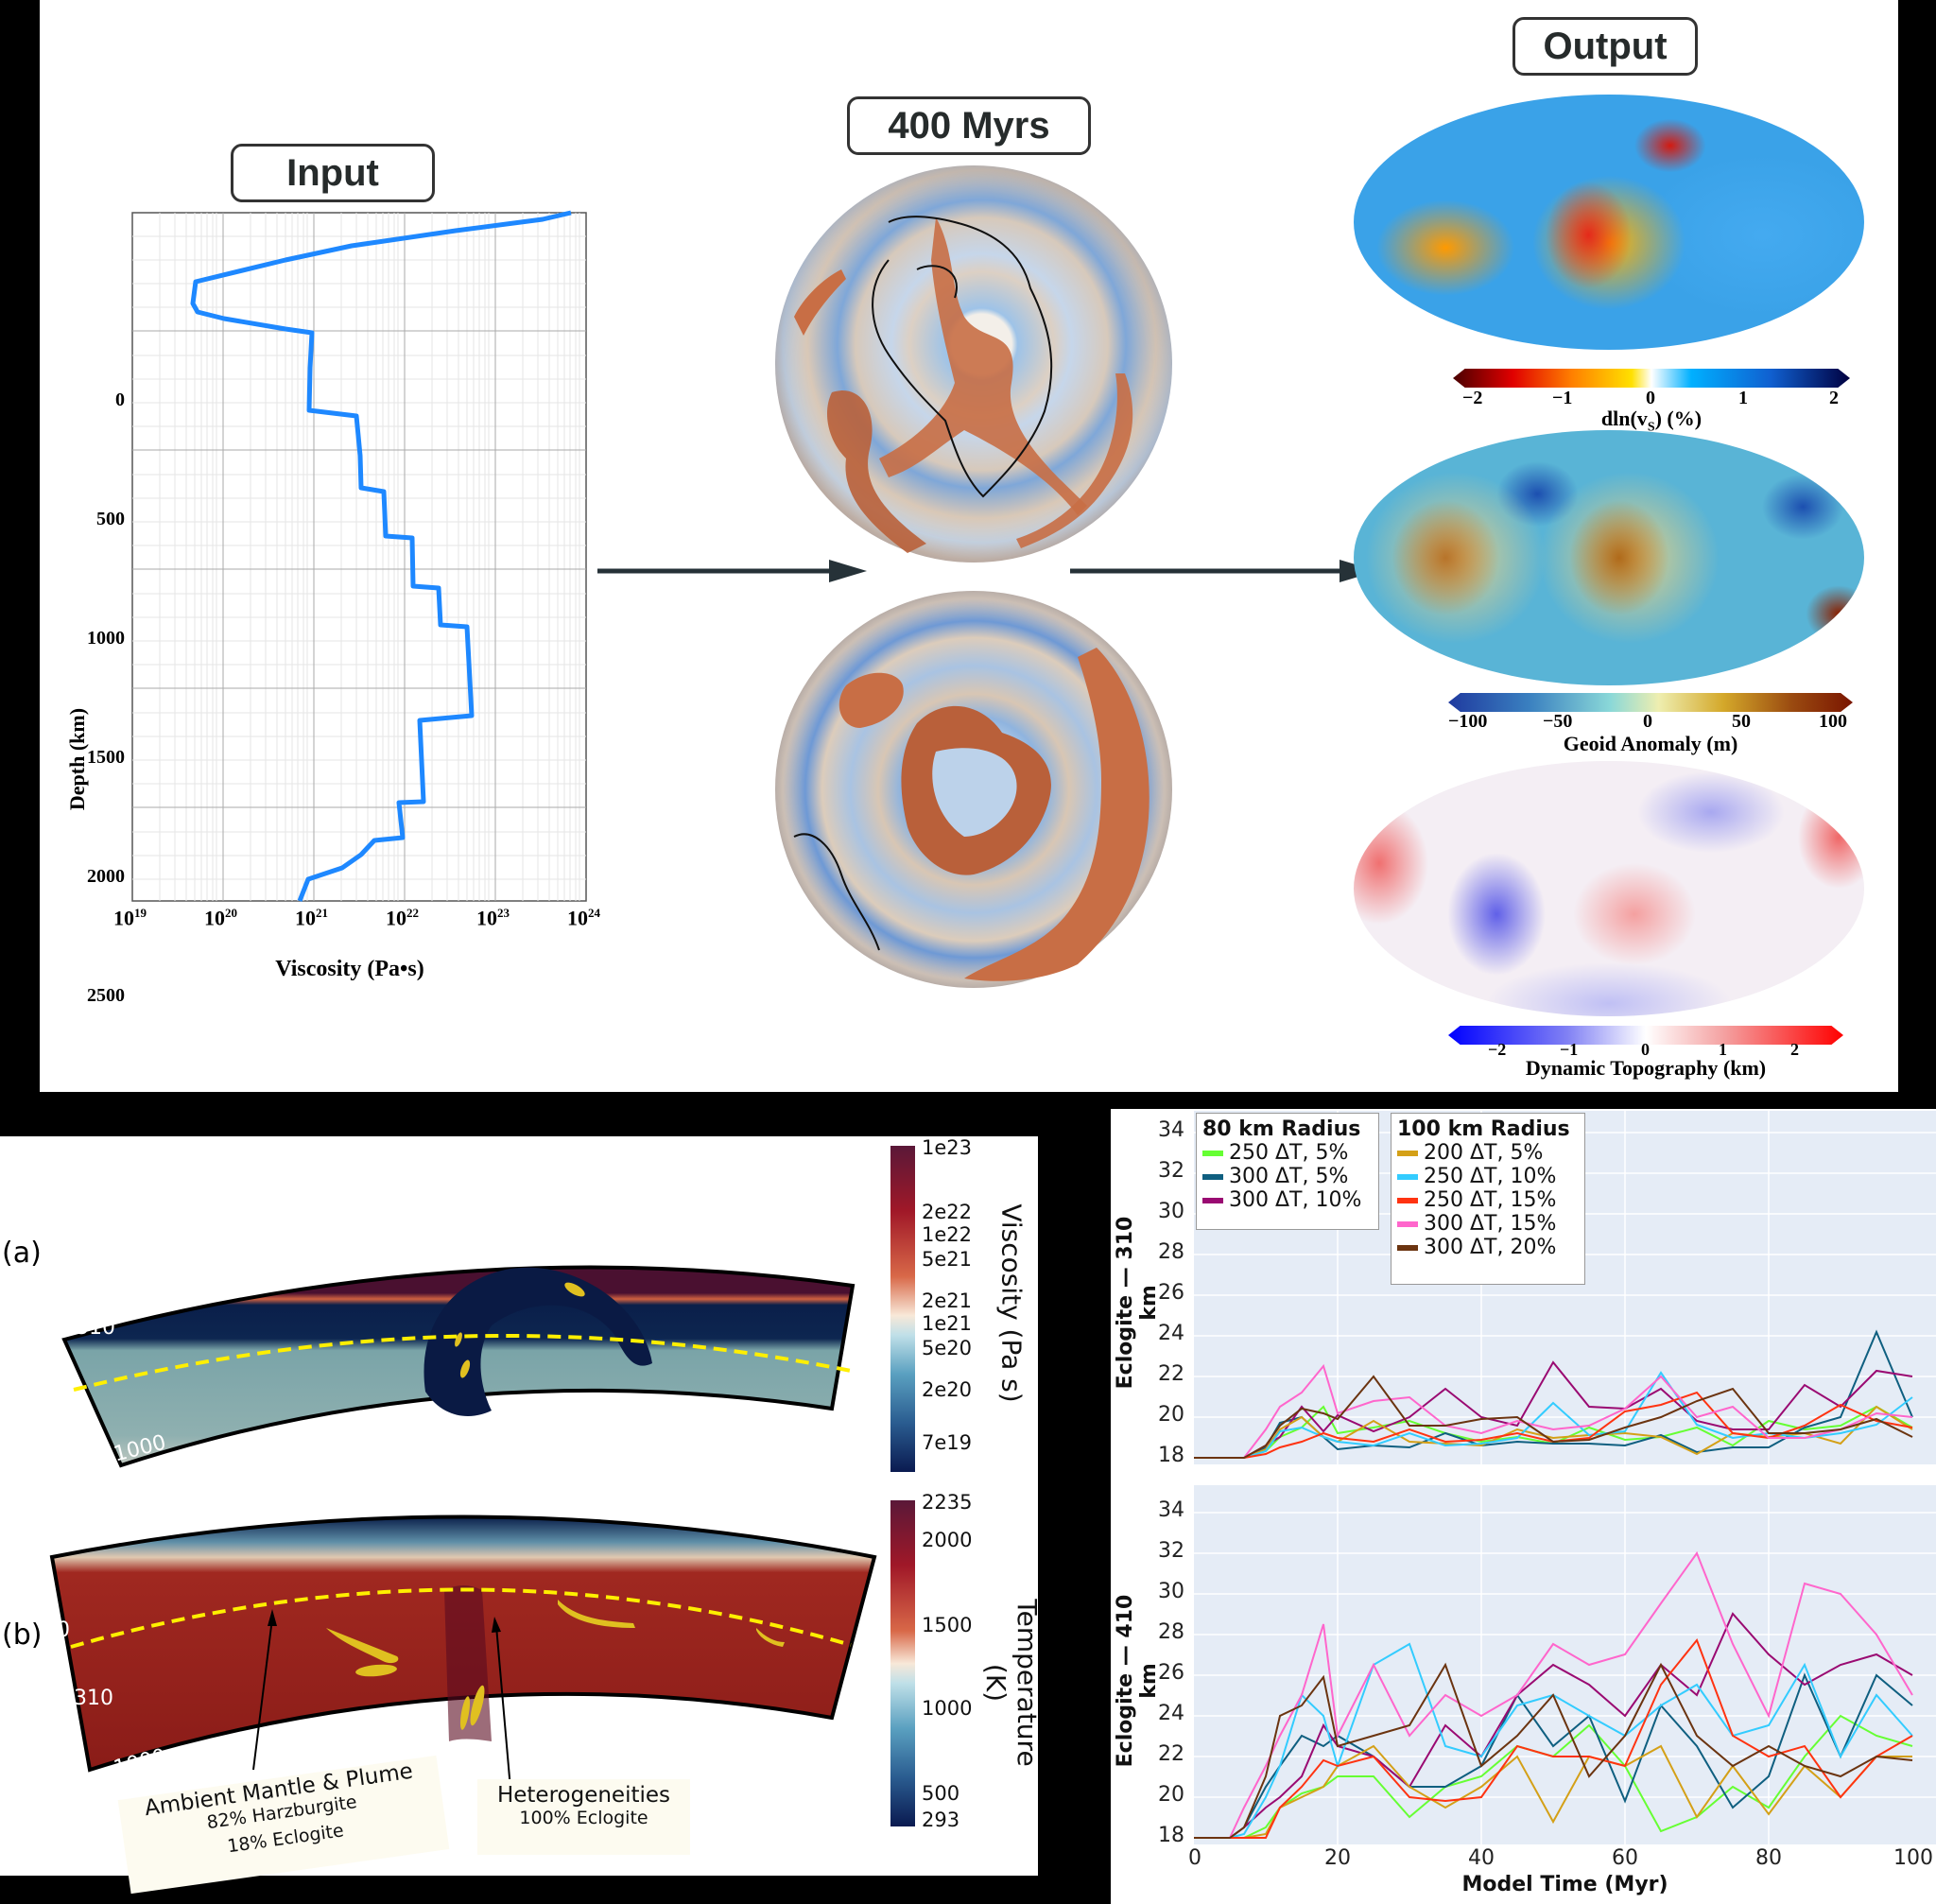  I want to click on geoid-colorbar, so click(1651, 702).